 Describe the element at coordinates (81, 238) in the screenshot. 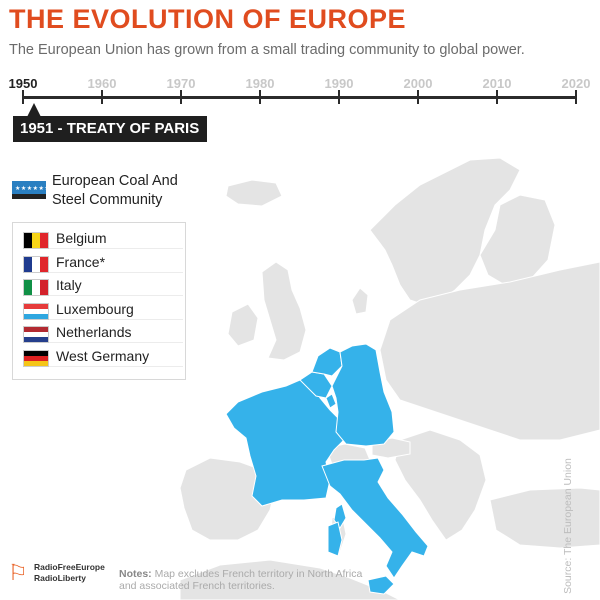

I see `legend-item-label: Belgium` at that location.